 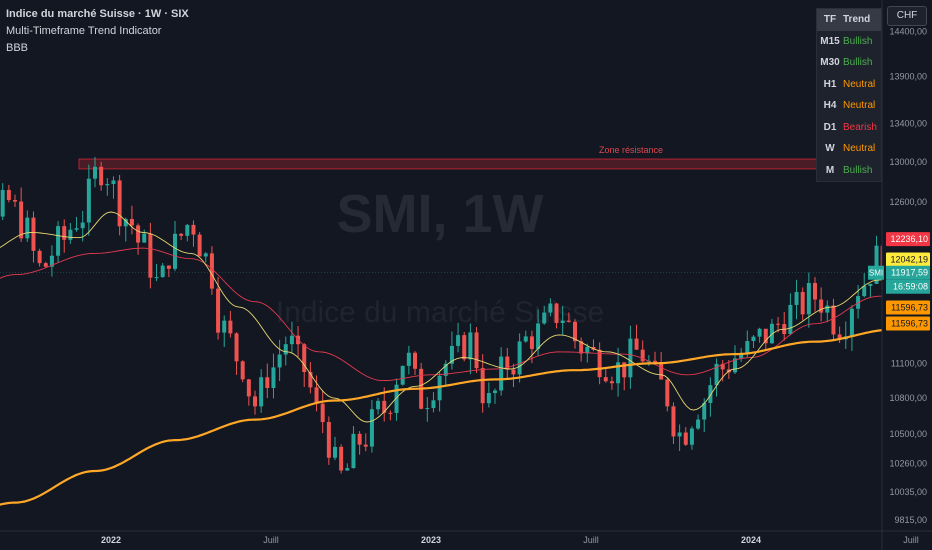 What do you see at coordinates (849, 128) in the screenshot?
I see `trend-row: D1 Bearish` at bounding box center [849, 128].